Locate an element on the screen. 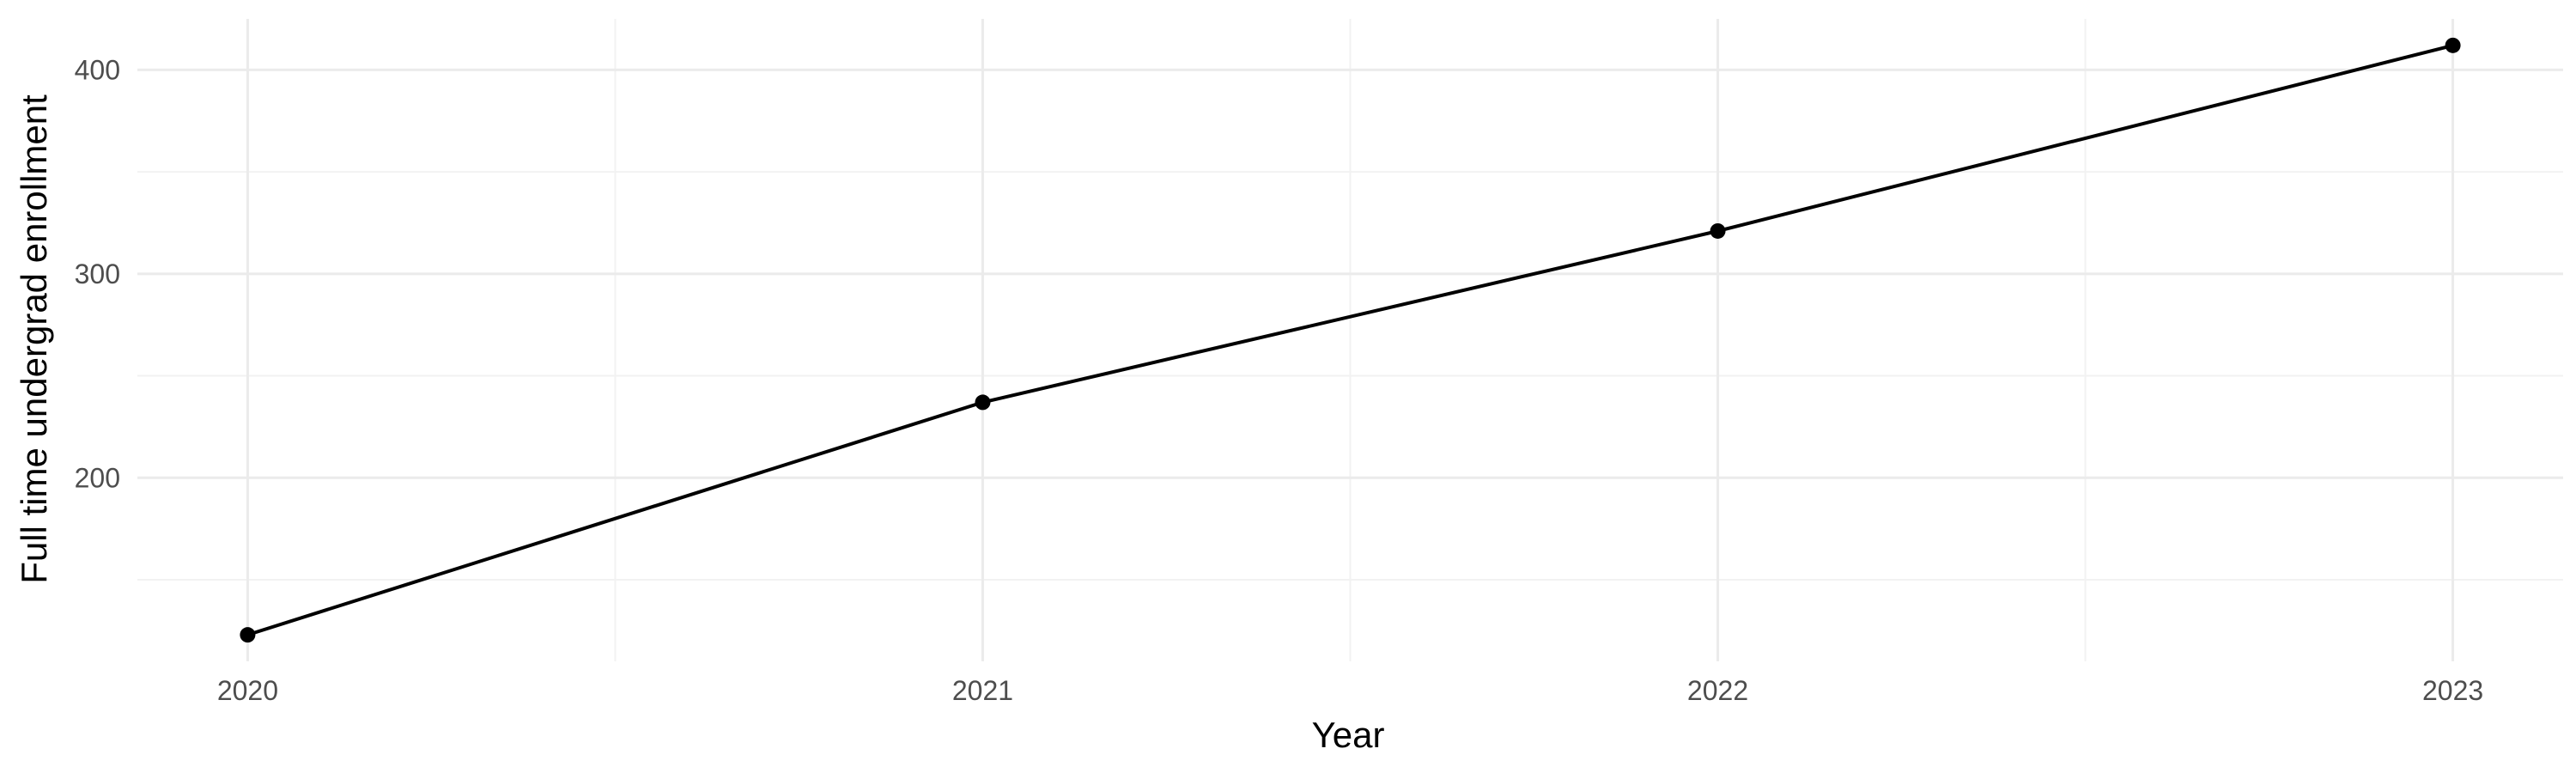 This screenshot has width=2576, height=773. y-tick-label: 300 is located at coordinates (98, 274).